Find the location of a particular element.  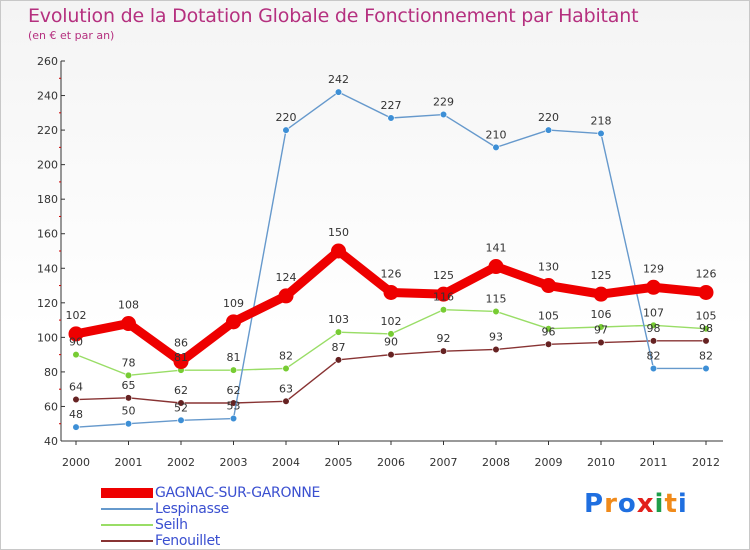

legend-label: GAGNAC-SUR-GARONNE is located at coordinates (238, 493).